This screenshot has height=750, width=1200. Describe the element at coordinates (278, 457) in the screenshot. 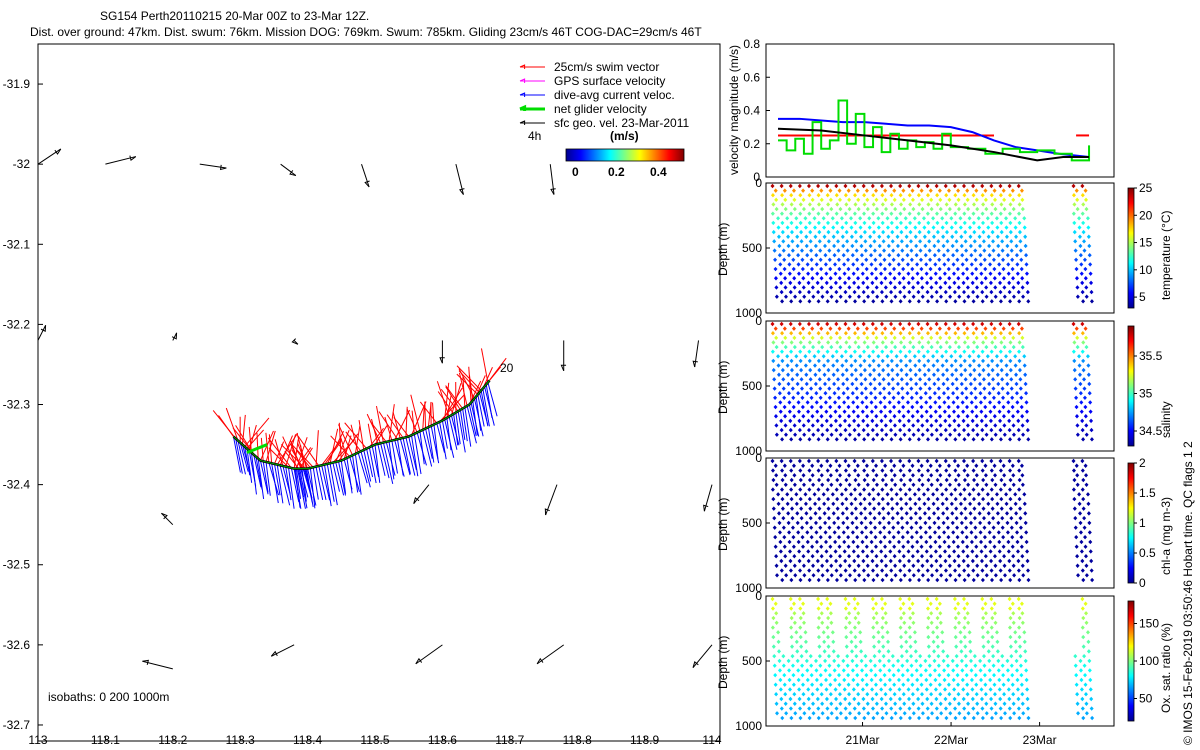

I see `swim-vector` at that location.